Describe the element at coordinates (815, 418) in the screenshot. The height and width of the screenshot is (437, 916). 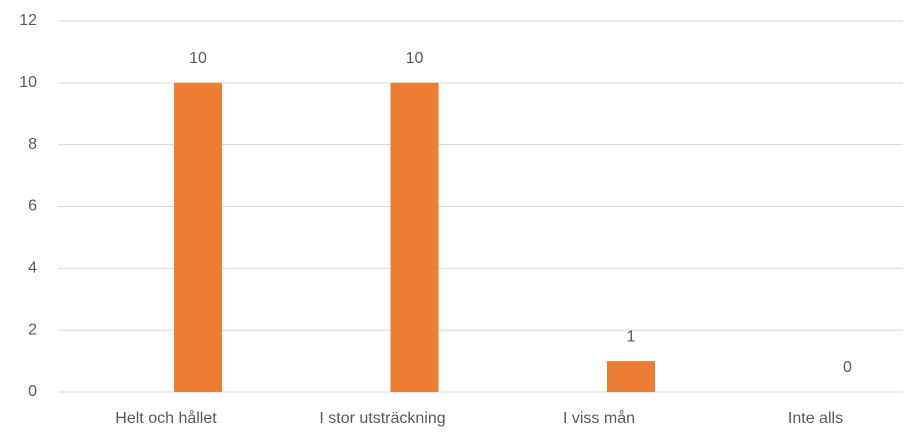
I see `x-tick-label: Inte alls` at that location.